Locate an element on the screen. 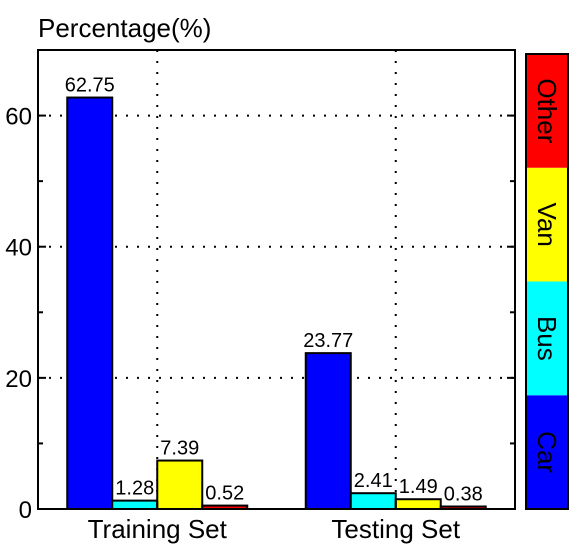 This screenshot has height=548, width=571. y-tick-label: 40 is located at coordinates (18, 248).